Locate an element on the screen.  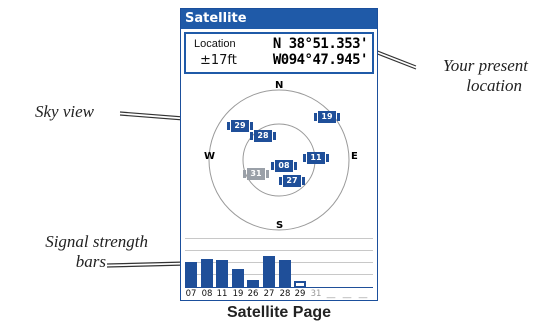
signal-strength-chart is located at coordinates (279, 263).